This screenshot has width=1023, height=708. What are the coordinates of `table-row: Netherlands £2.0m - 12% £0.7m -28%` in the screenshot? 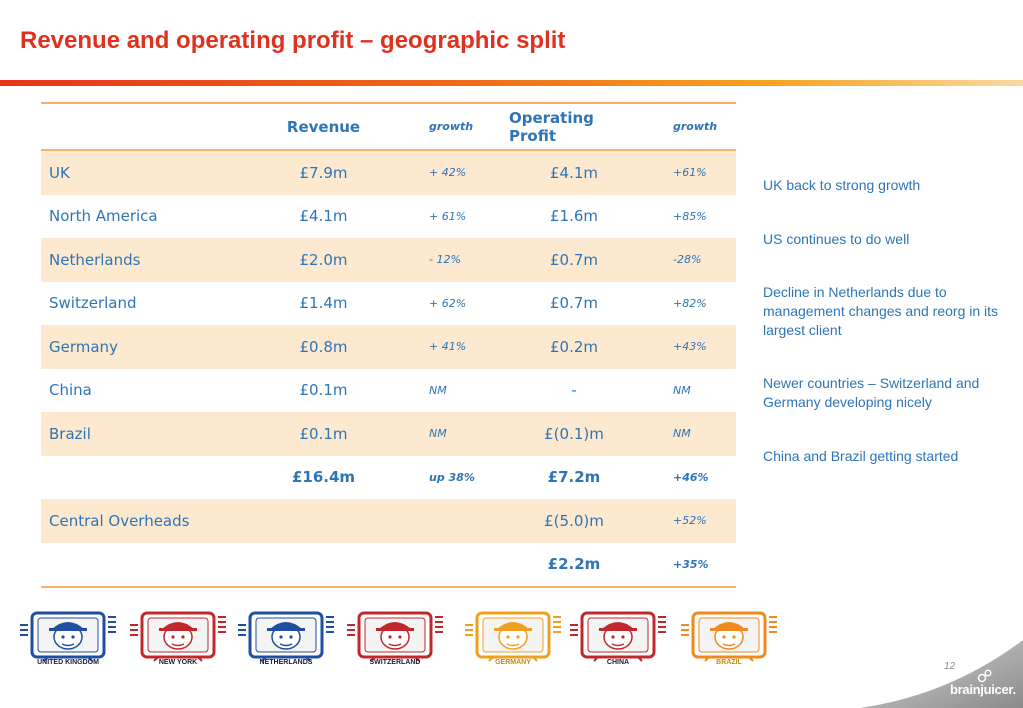 It's located at (388, 260).